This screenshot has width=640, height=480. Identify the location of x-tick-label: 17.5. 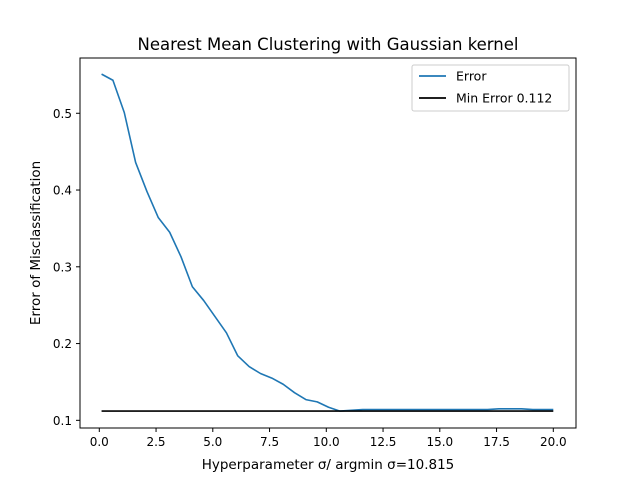
(496, 442).